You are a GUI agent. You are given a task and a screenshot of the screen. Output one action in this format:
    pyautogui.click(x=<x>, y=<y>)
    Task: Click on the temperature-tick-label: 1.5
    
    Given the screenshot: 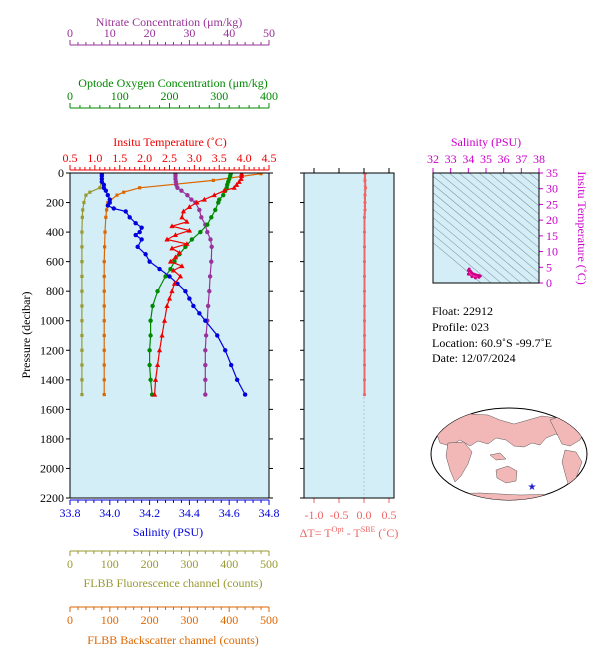 What is the action you would take?
    pyautogui.click(x=119, y=158)
    